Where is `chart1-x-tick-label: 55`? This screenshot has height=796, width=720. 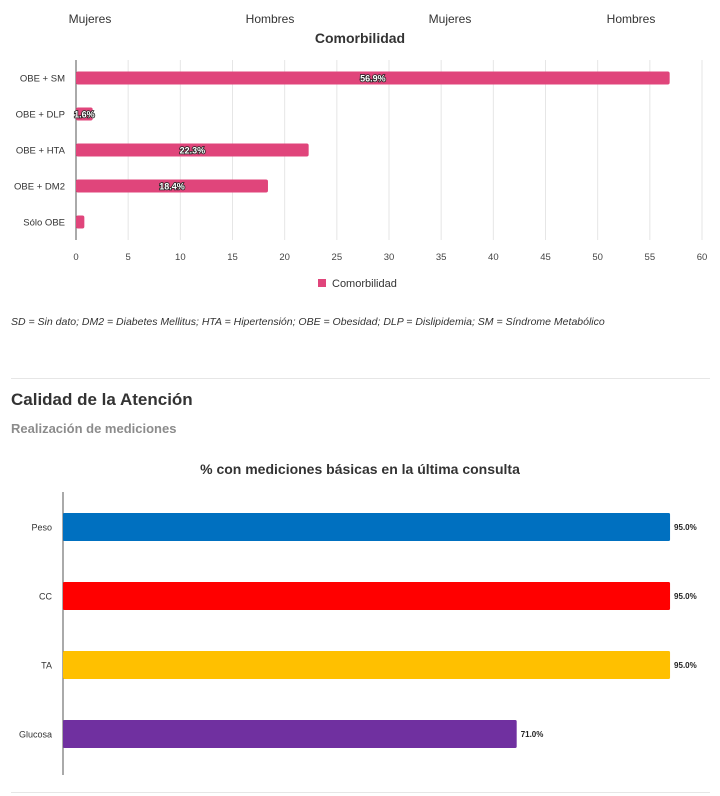 chart1-x-tick-label: 55 is located at coordinates (650, 257).